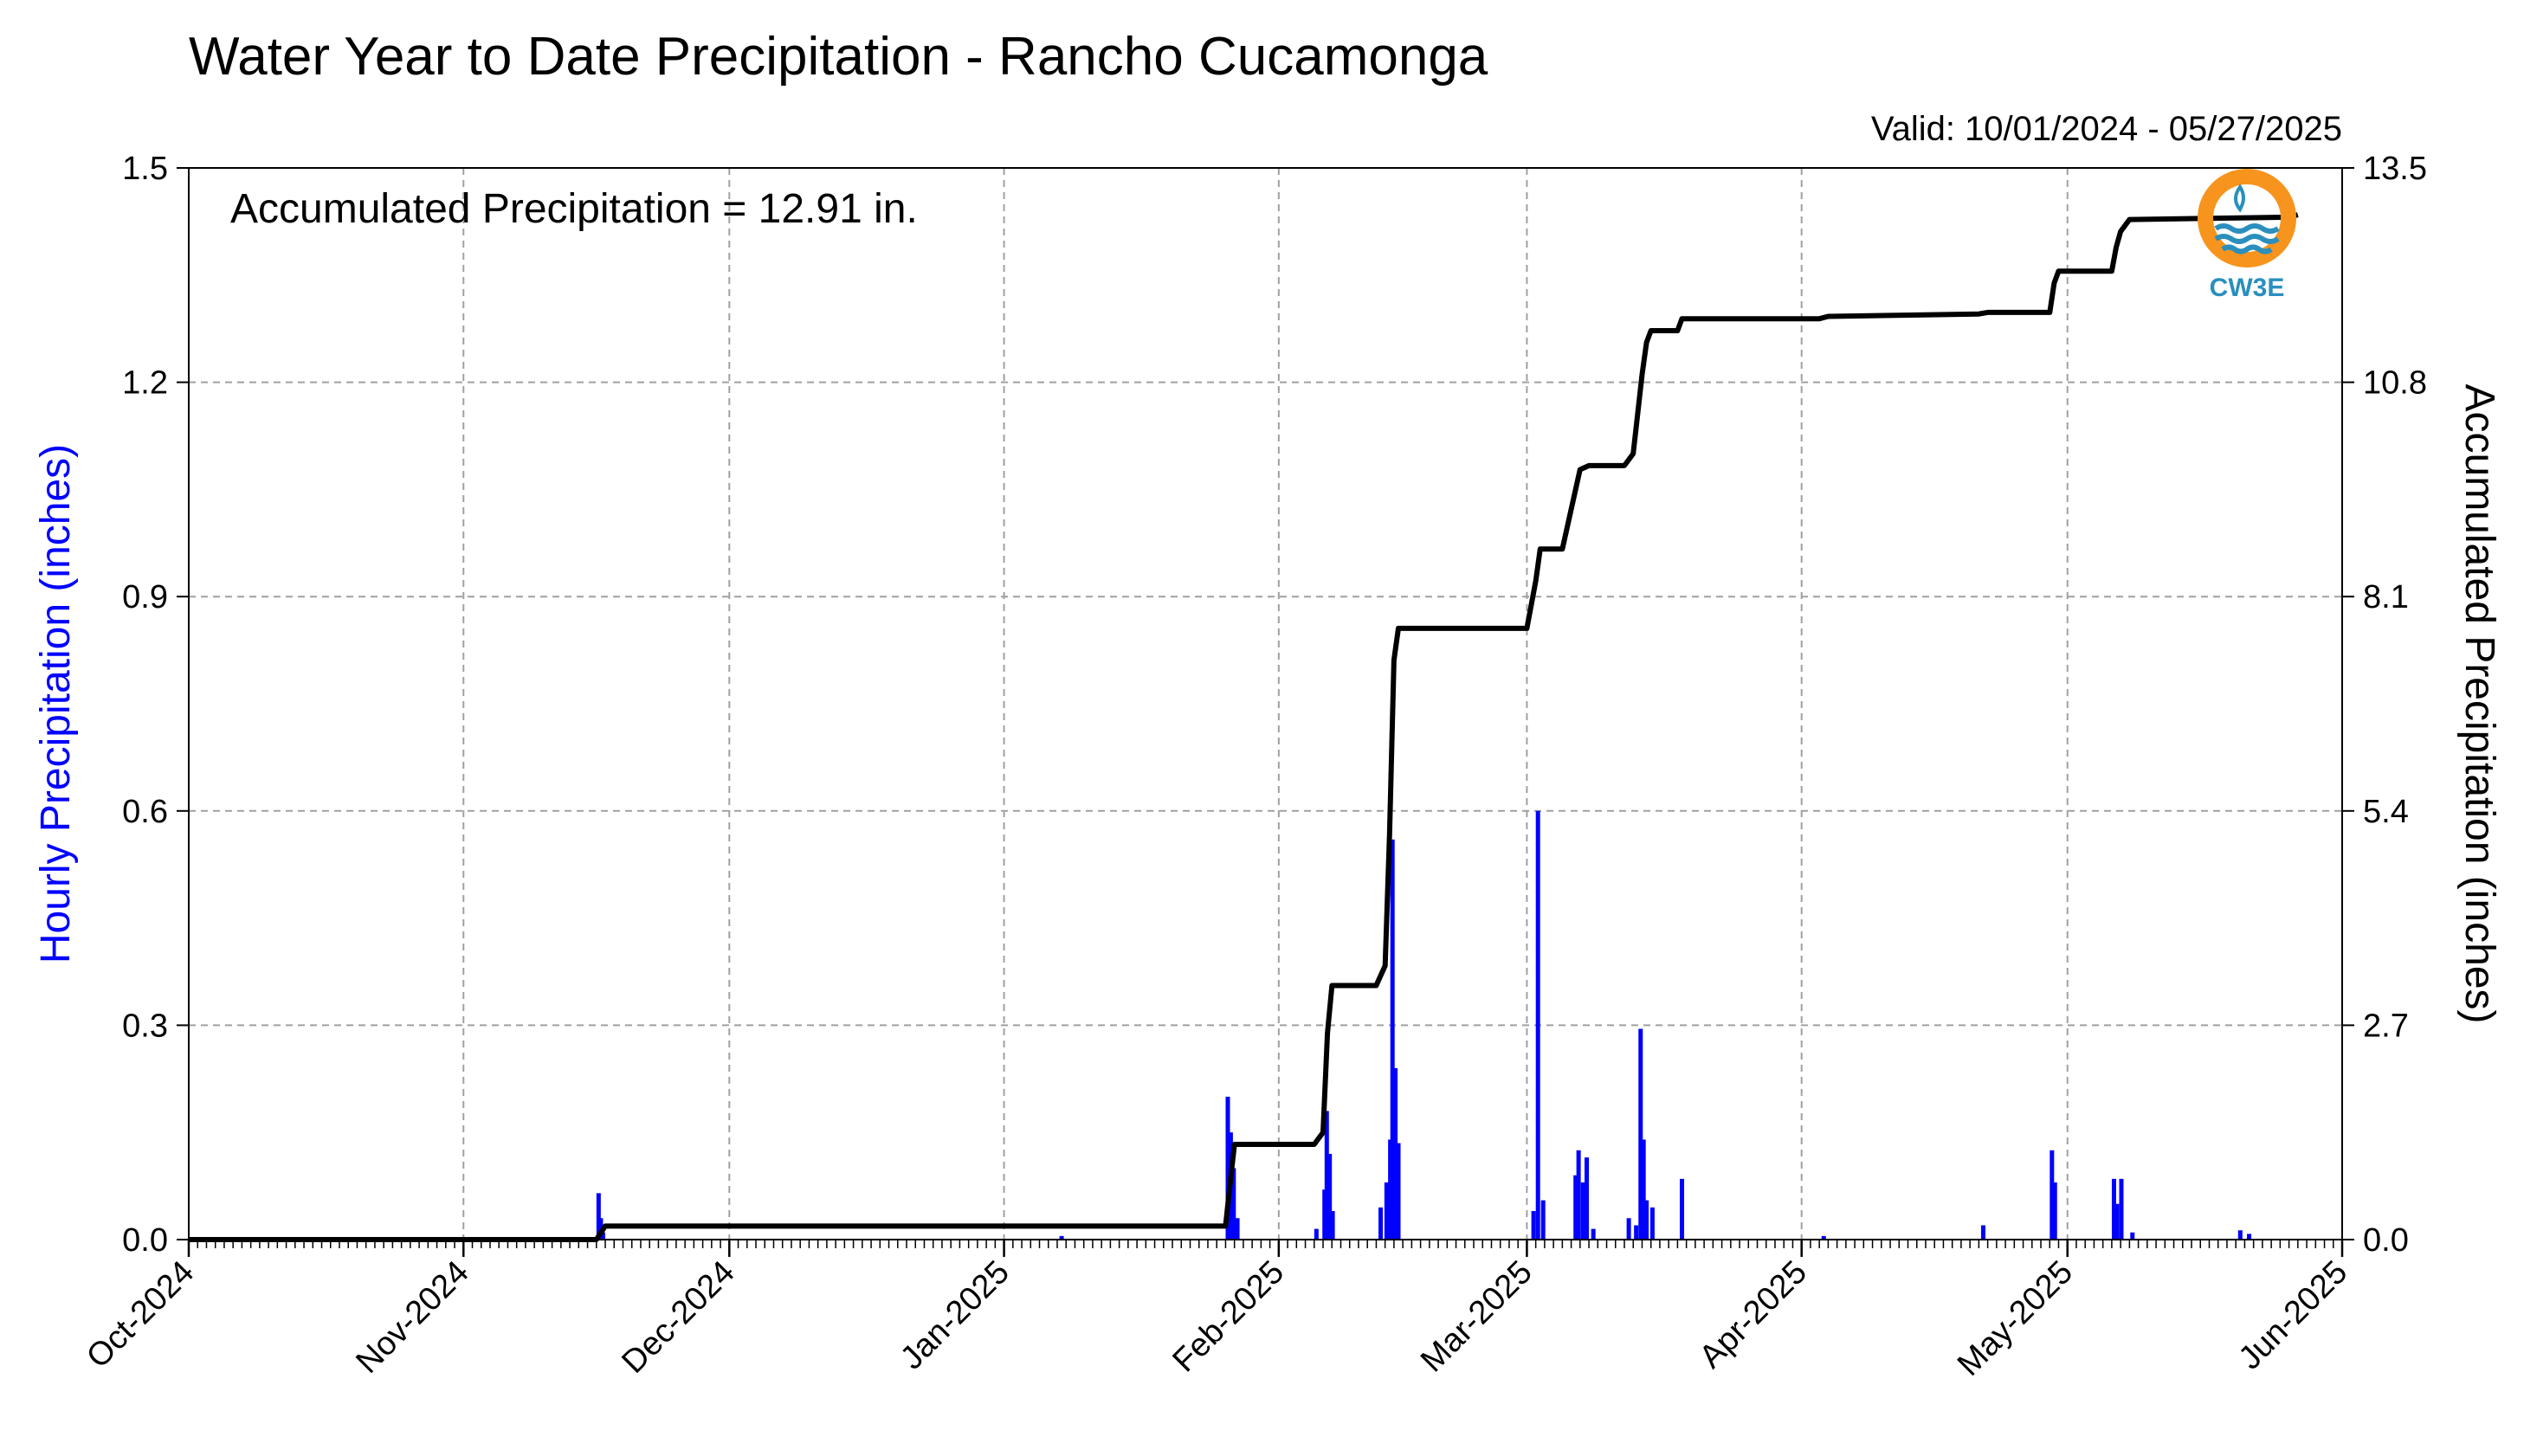 This screenshot has height=1456, width=2524. I want to click on cw3e-logo: CW3E, so click(2247, 235).